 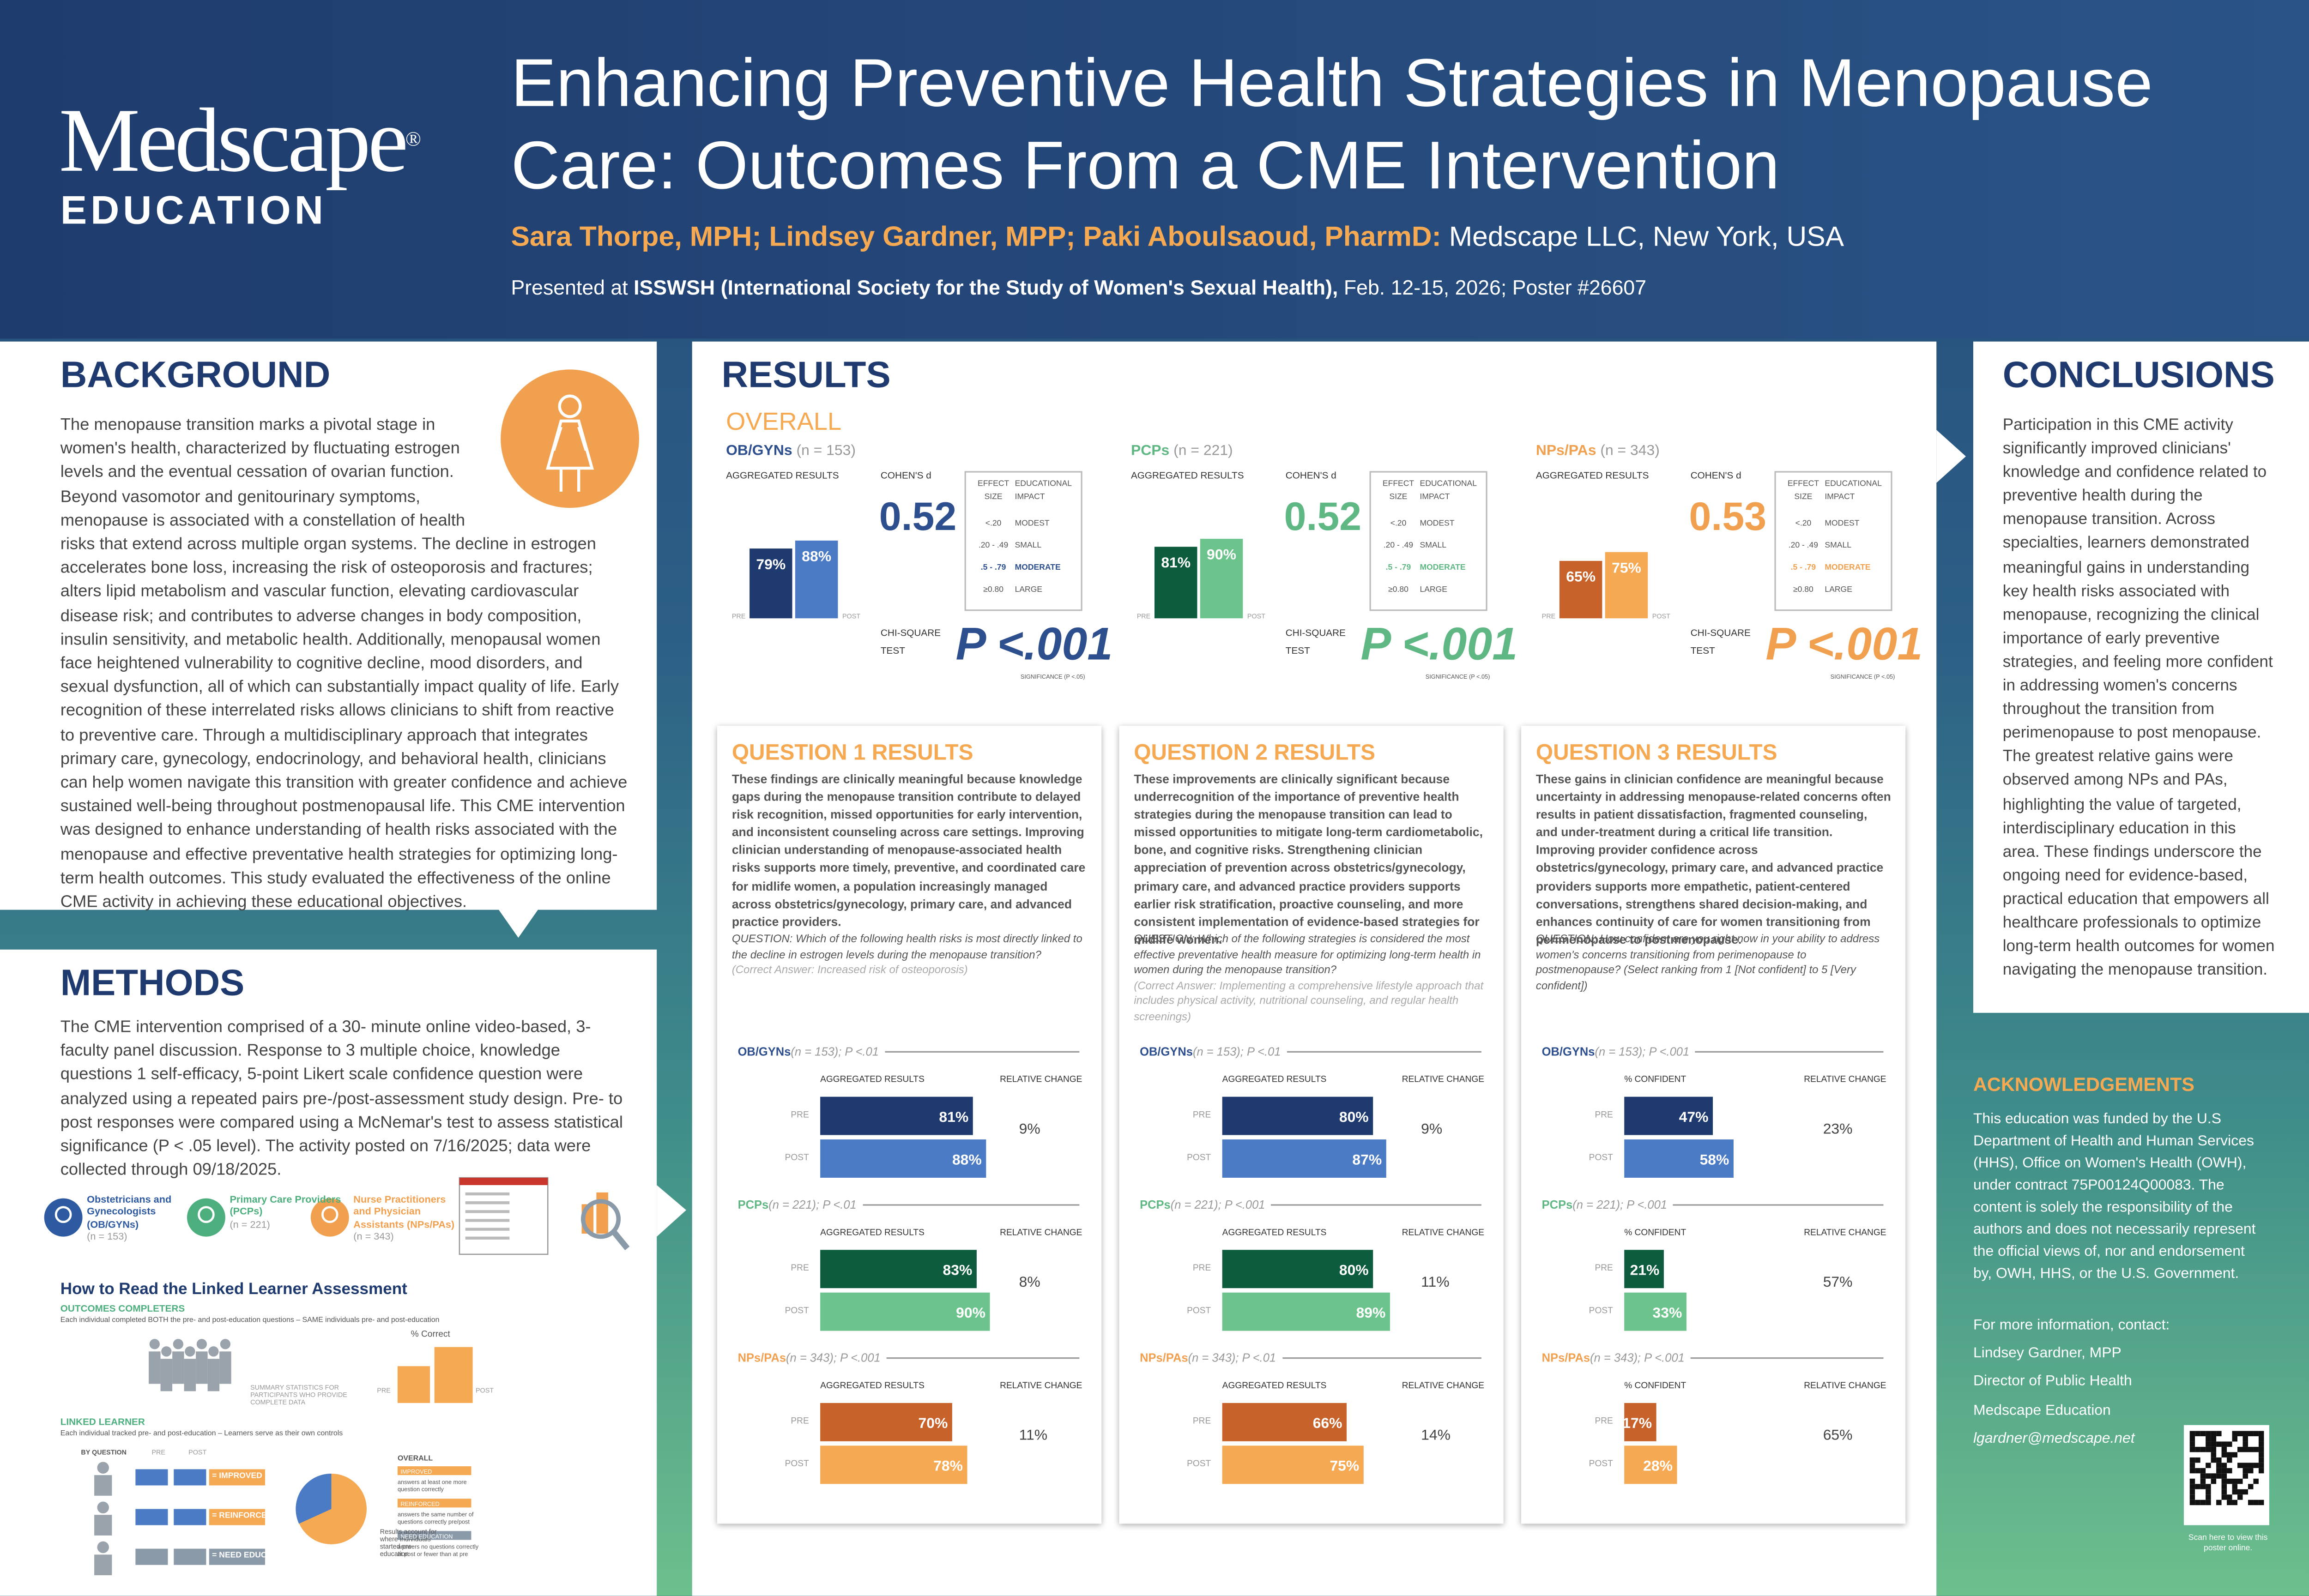 I want to click on bar-label: 89%, so click(x=1371, y=1313).